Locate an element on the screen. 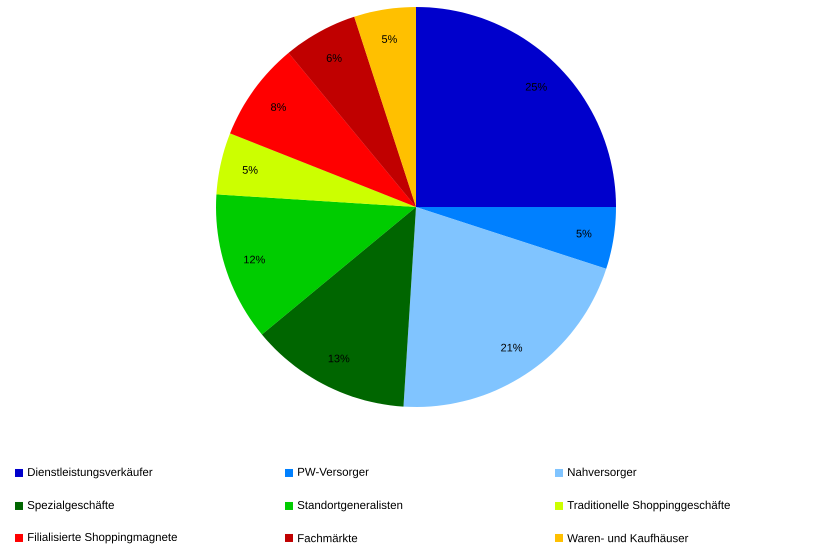 The height and width of the screenshot is (548, 830). legend-label: Traditionelle Shoppinggeschäfte is located at coordinates (648, 506).